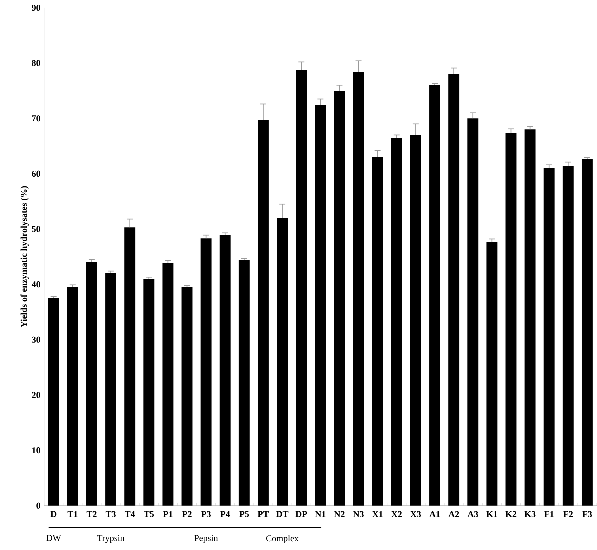 This screenshot has width=597, height=550. I want to click on x-tick-label: K2, so click(511, 515).